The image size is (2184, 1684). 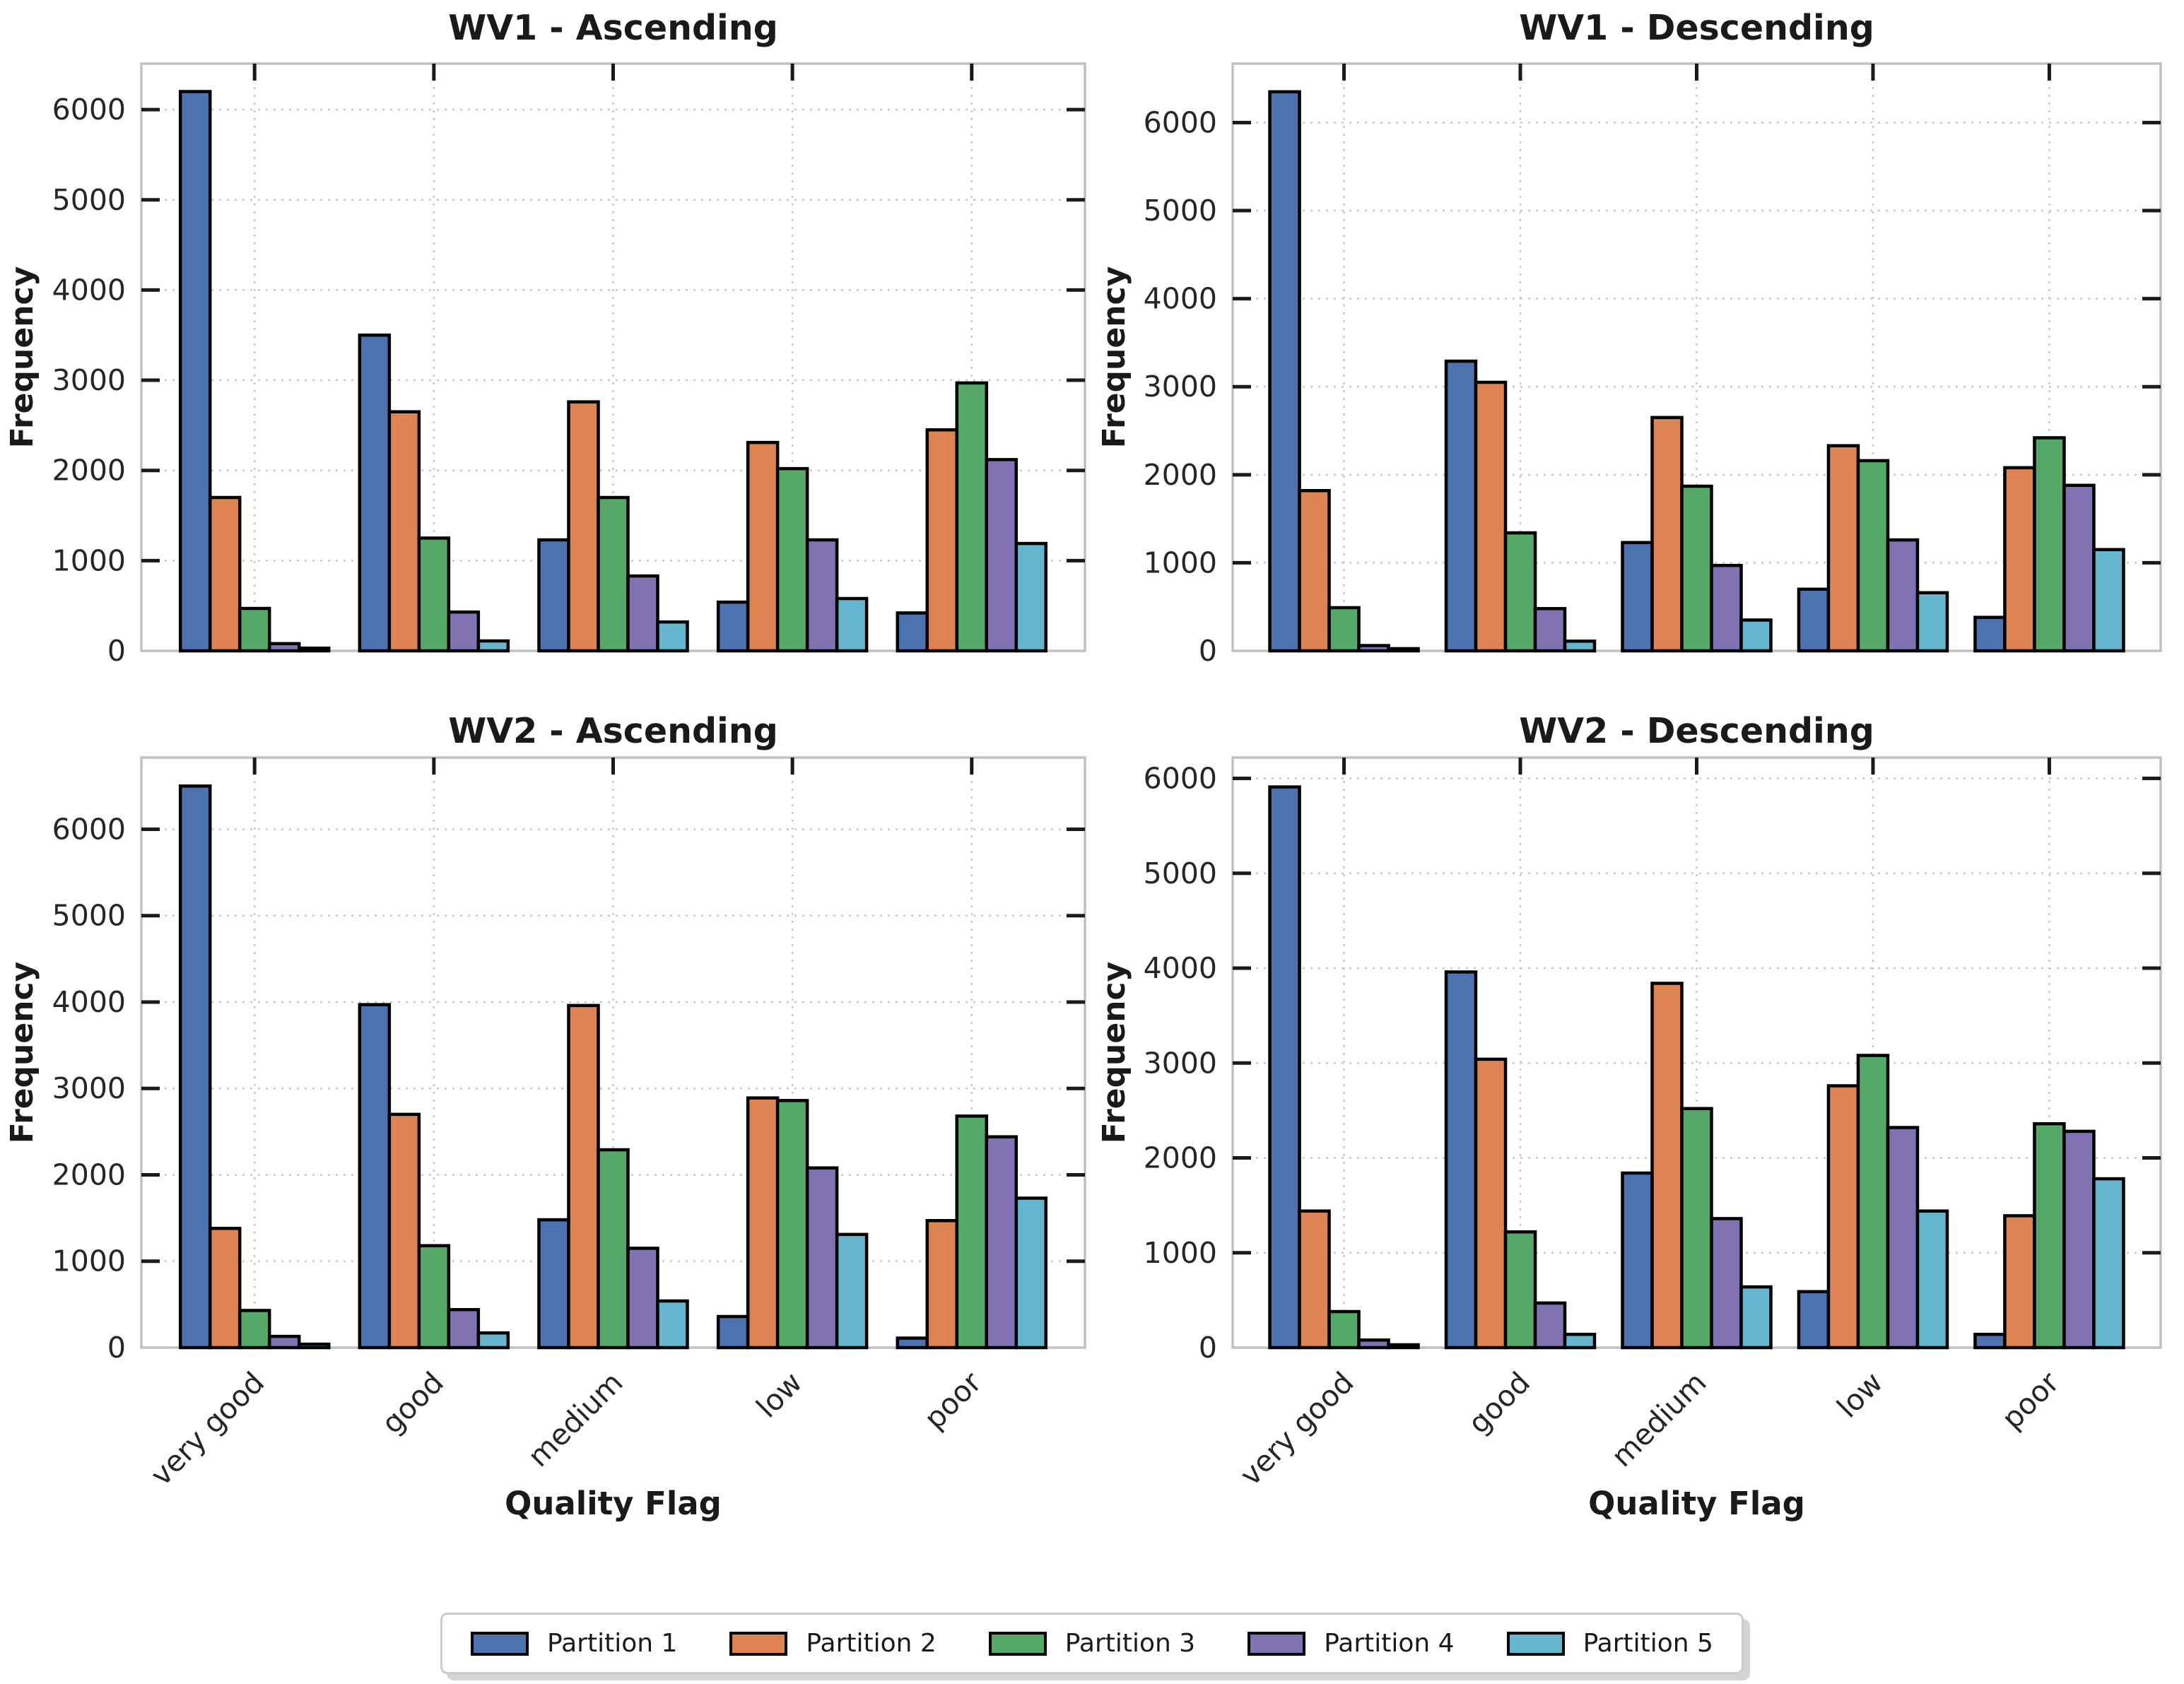 I want to click on bar-partition-1-medium, so click(x=1638, y=1261).